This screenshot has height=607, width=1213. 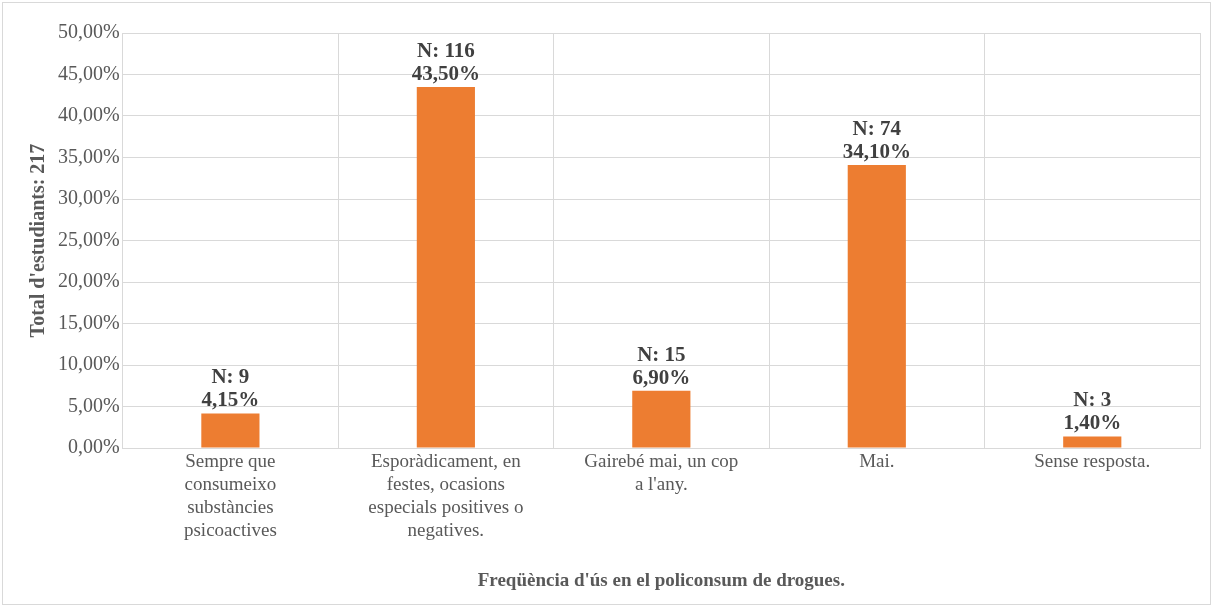 I want to click on x-axis-title: Freqüència d'ús en el policonsum de drogues., so click(x=661, y=579).